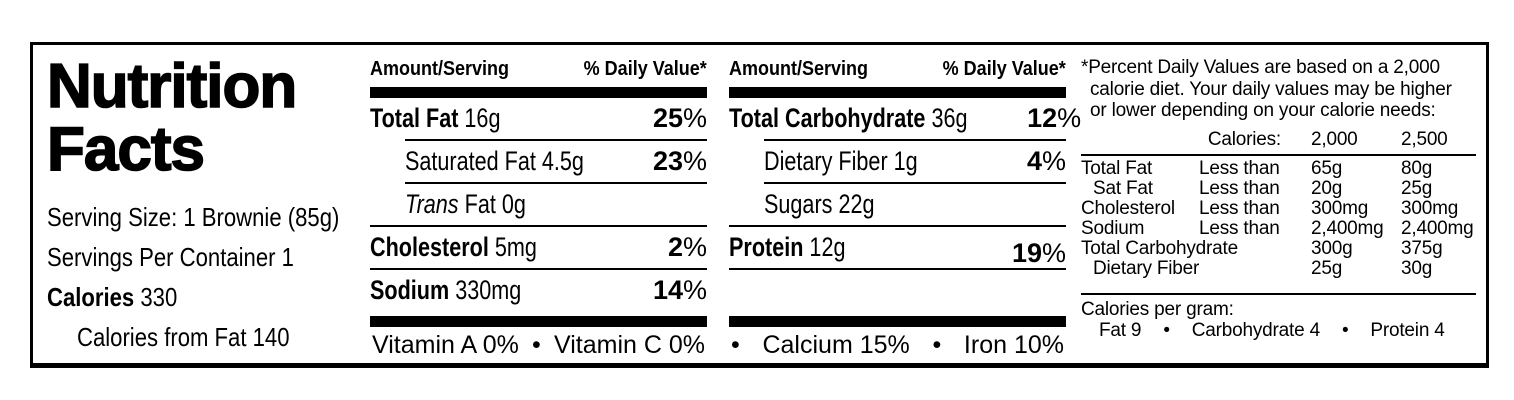 The image size is (1514, 400). Describe the element at coordinates (766, 247) in the screenshot. I see `nutrient-name: Protein` at that location.